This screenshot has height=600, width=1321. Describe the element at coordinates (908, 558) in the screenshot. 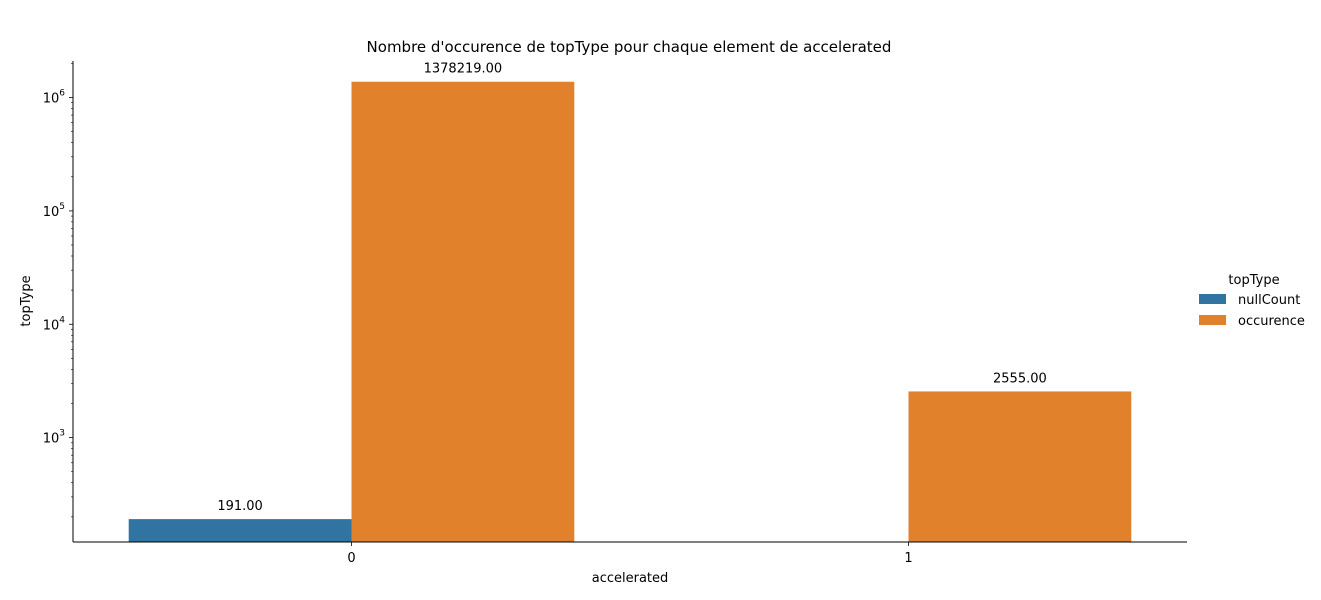

I see `x-tick-label: 1` at that location.